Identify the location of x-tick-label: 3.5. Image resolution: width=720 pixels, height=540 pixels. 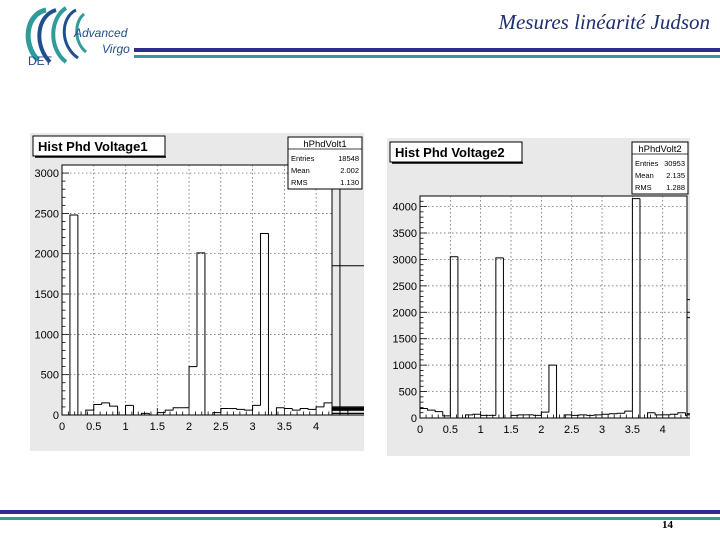
(632, 430).